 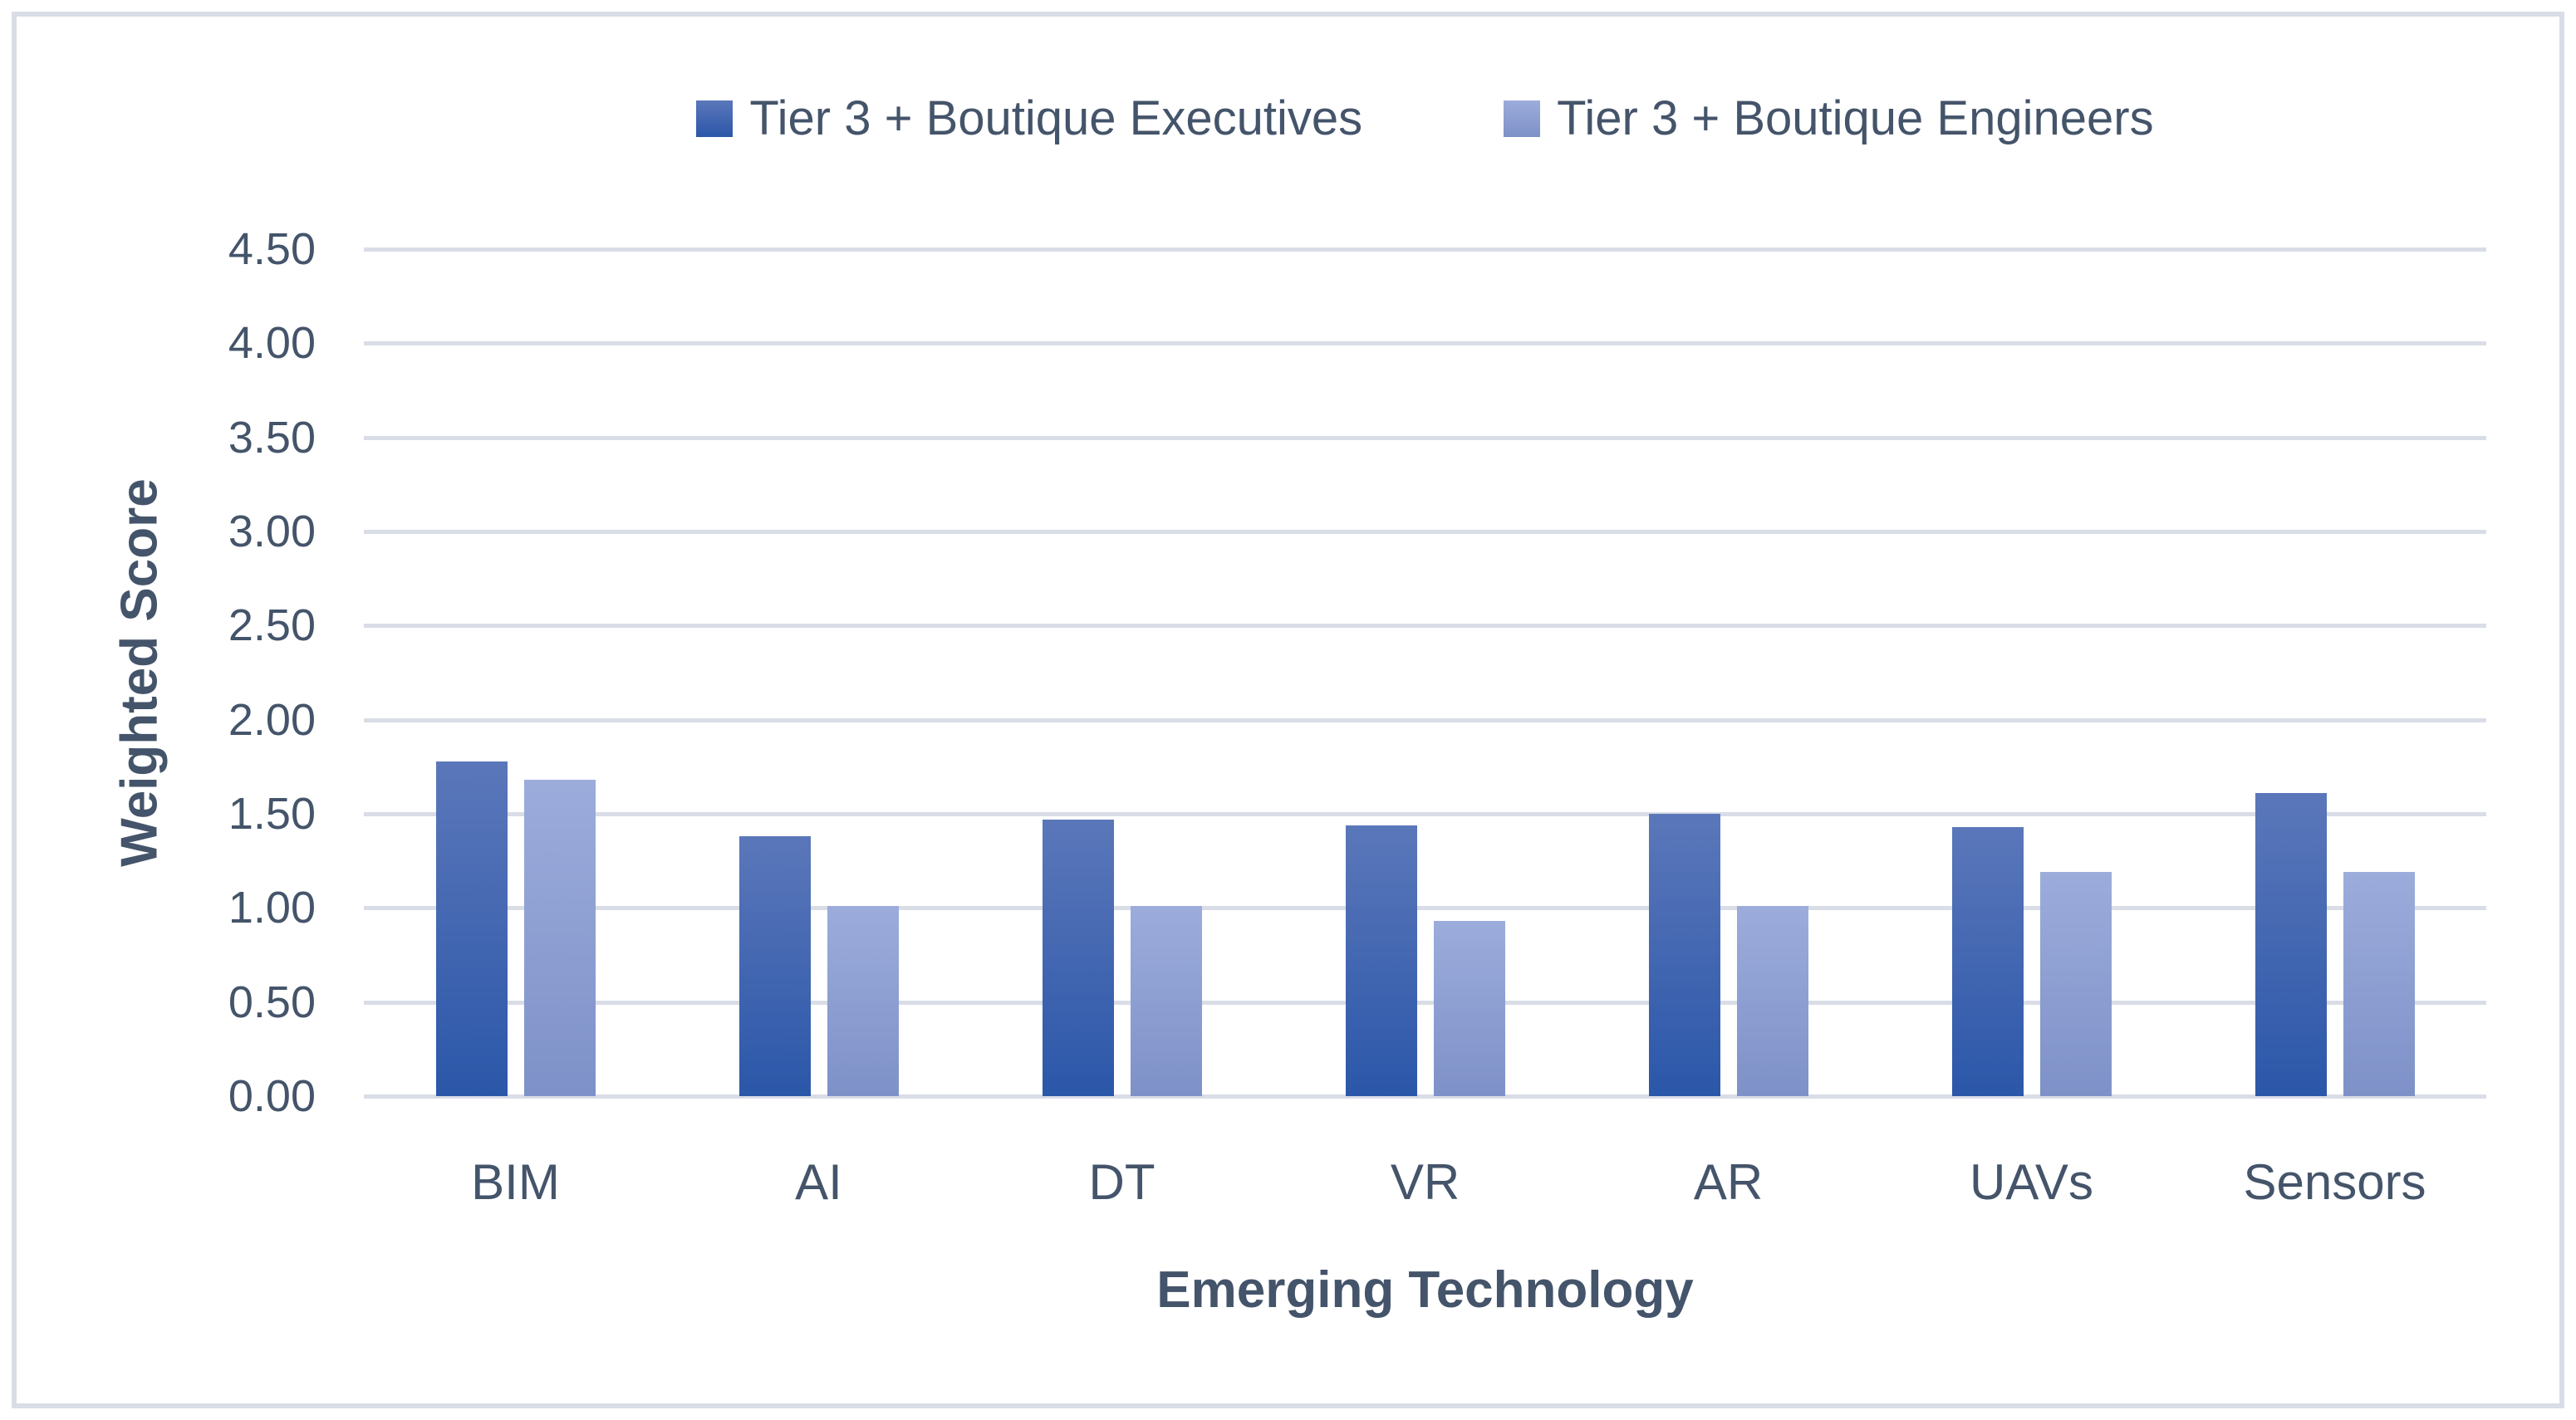 I want to click on category-label: VR, so click(x=1425, y=1182).